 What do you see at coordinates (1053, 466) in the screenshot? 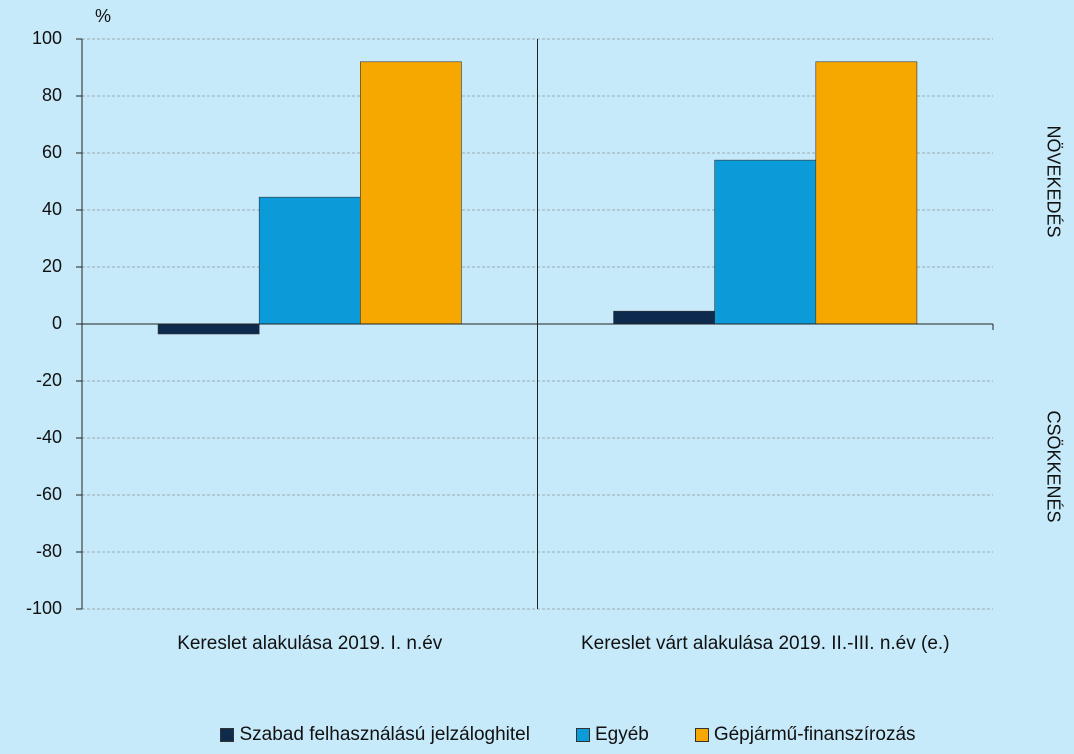
I see `annotation: CSÖKKENÉS` at bounding box center [1053, 466].